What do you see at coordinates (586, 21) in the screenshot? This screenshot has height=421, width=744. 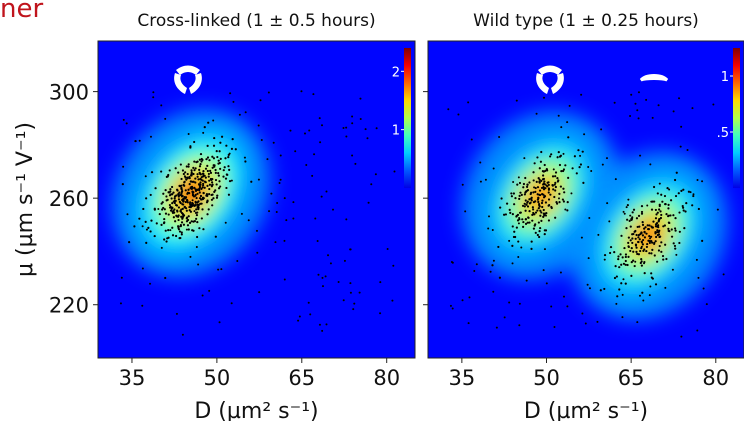 I see `chart-title: Wild type (1 ± 0.25 hours)` at bounding box center [586, 21].